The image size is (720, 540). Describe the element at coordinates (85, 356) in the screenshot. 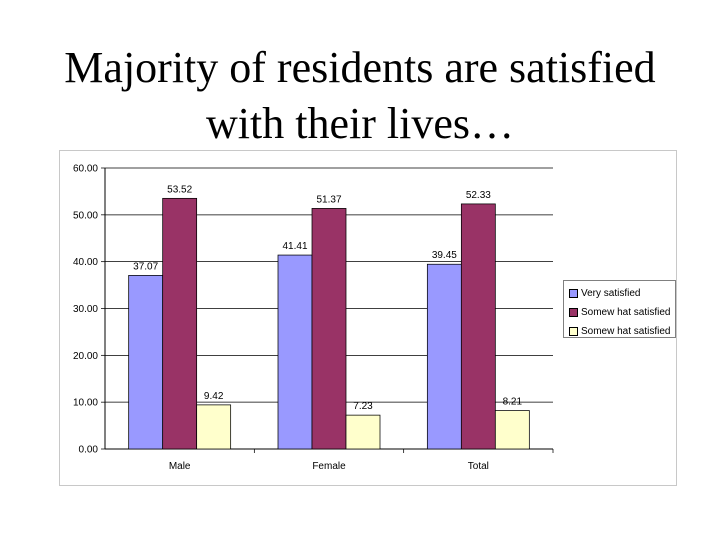

I see `y-tick-label: 20.00` at that location.